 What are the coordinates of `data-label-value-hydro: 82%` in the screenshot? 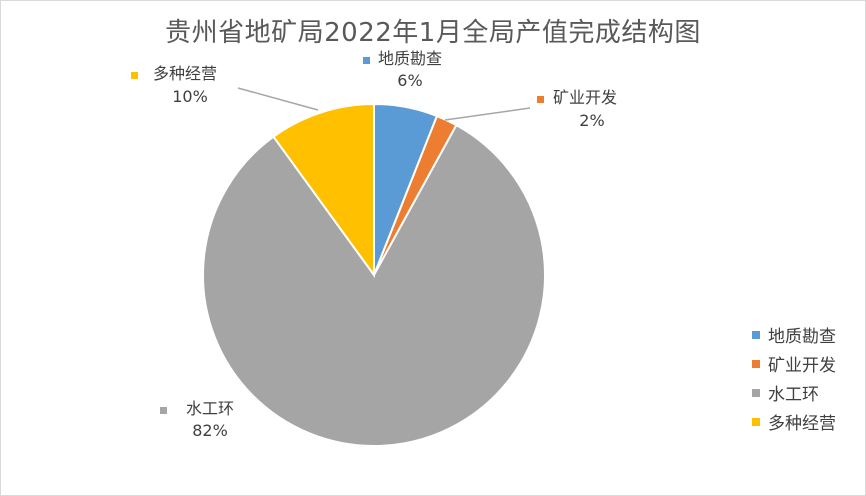 It's located at (210, 430).